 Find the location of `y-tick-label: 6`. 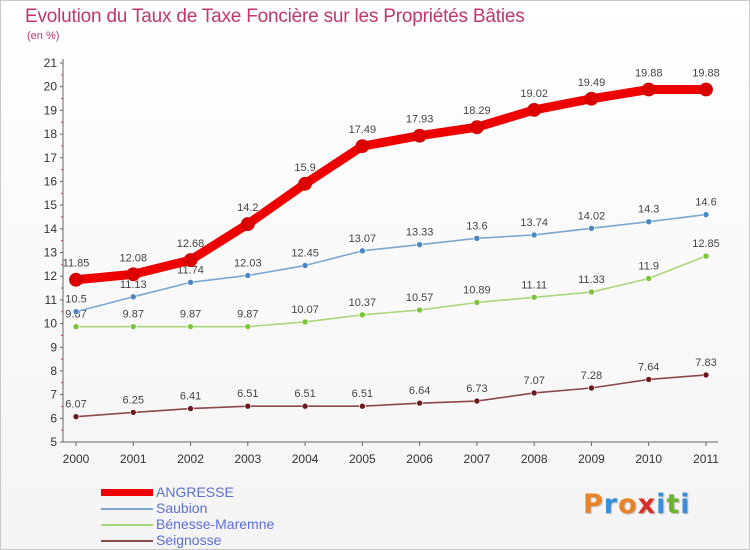

y-tick-label: 6 is located at coordinates (53, 418).